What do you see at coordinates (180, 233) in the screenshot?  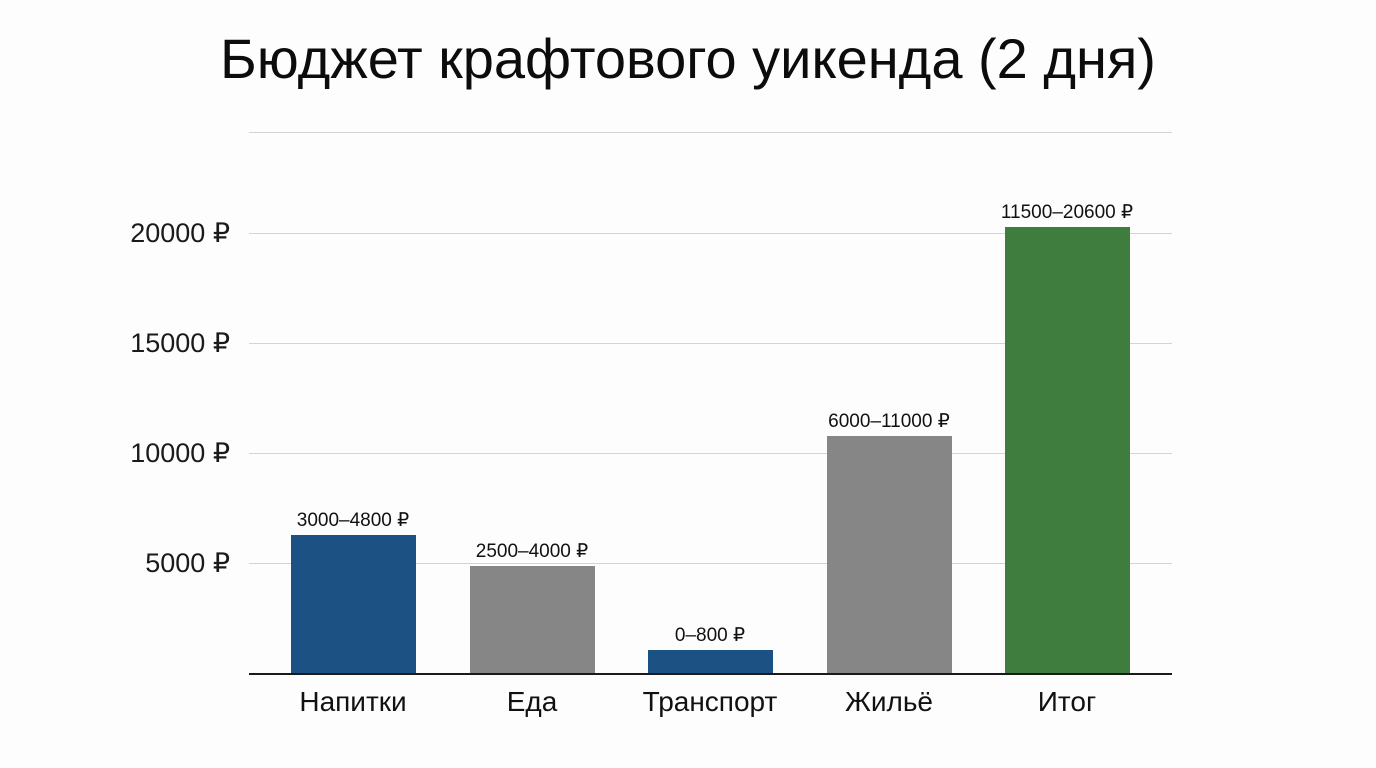 I see `y-tick-label: 20000 ₽` at bounding box center [180, 233].